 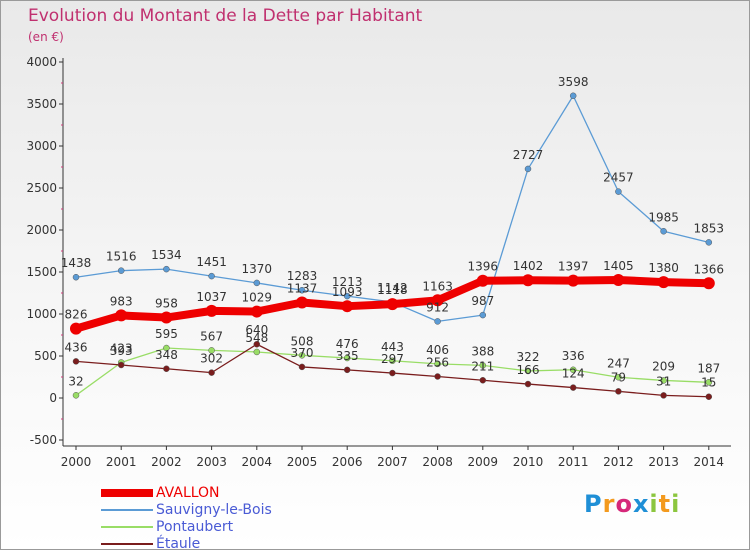 I want to click on data-label: 1402, so click(x=528, y=266).